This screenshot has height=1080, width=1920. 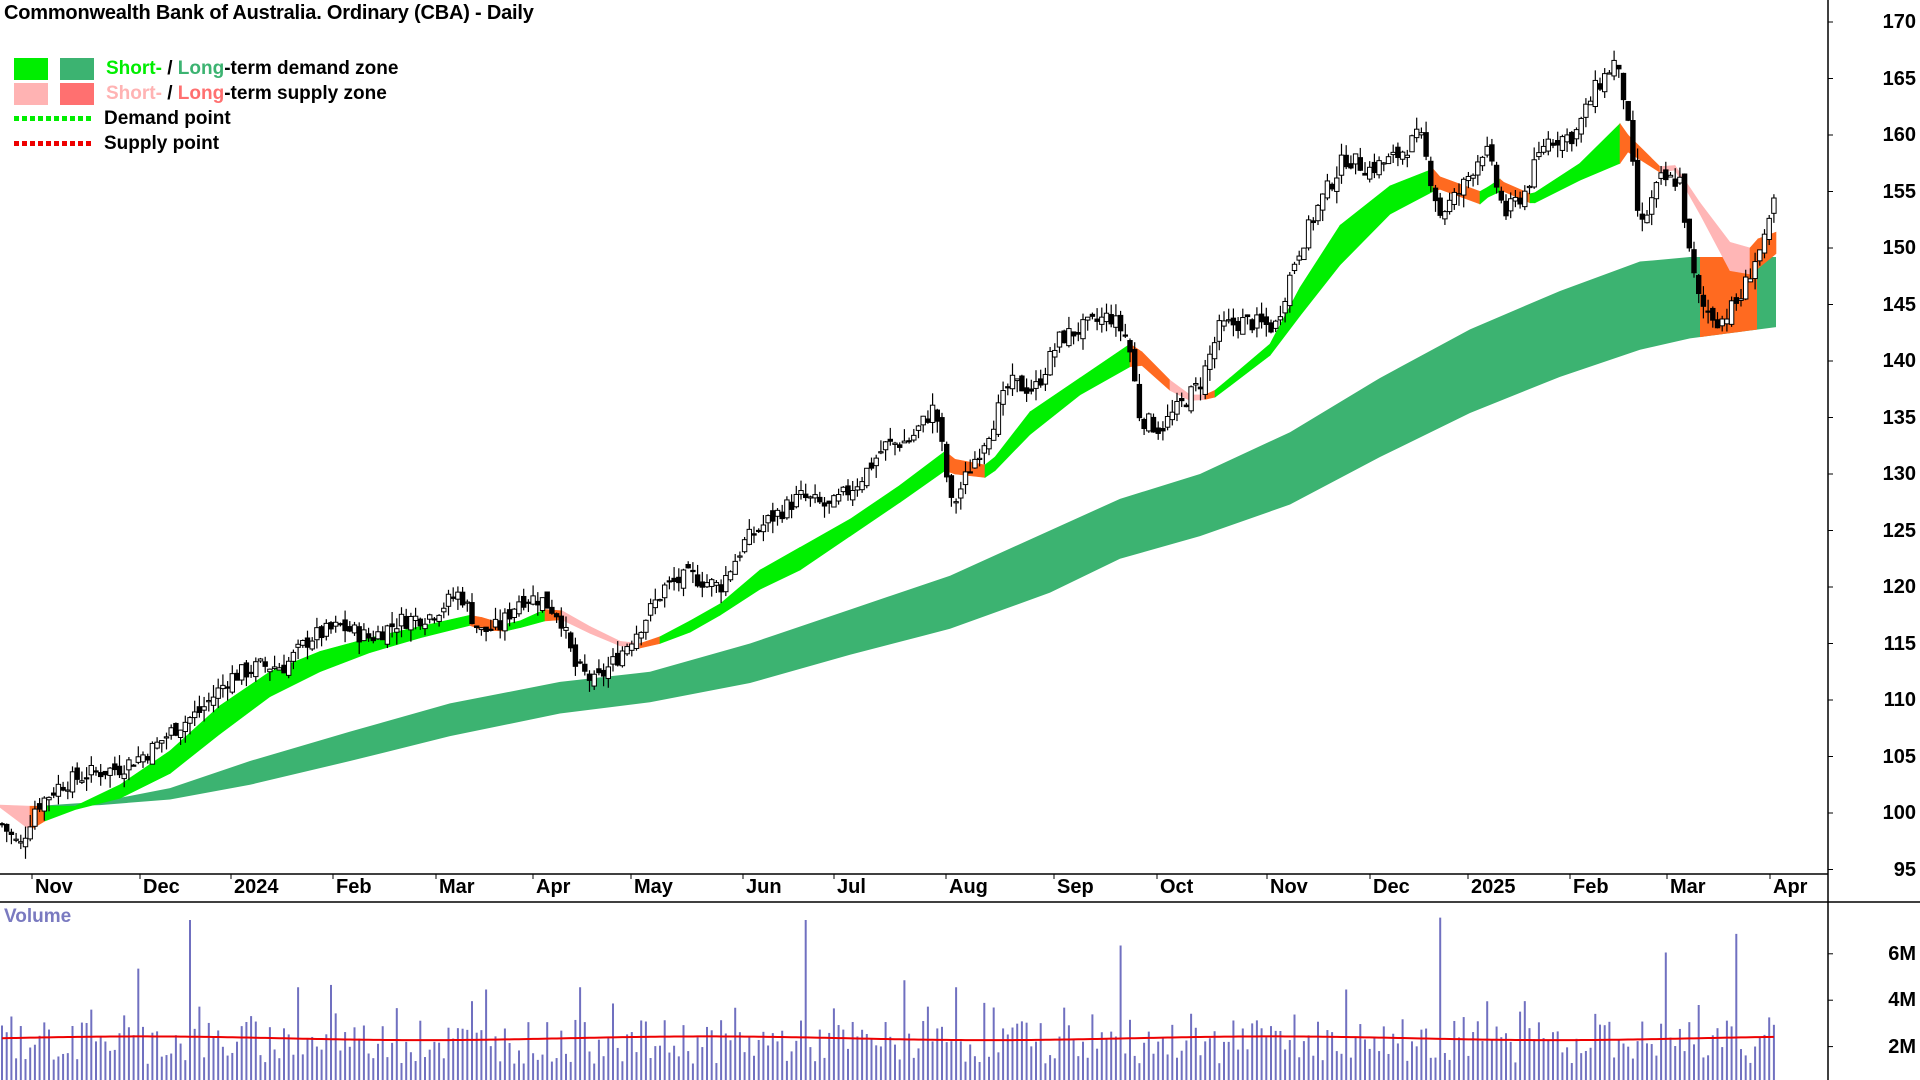 What do you see at coordinates (311, 68) in the screenshot?
I see `legend-demand-rest: -term demand zone` at bounding box center [311, 68].